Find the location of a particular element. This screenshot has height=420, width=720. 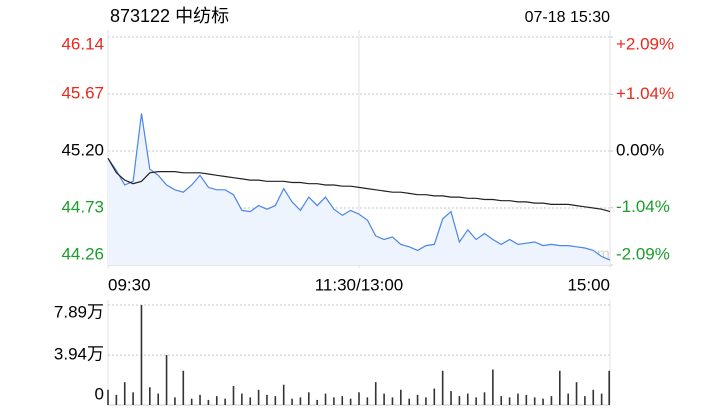

y-tick-label: 46.14 is located at coordinates (82, 43).